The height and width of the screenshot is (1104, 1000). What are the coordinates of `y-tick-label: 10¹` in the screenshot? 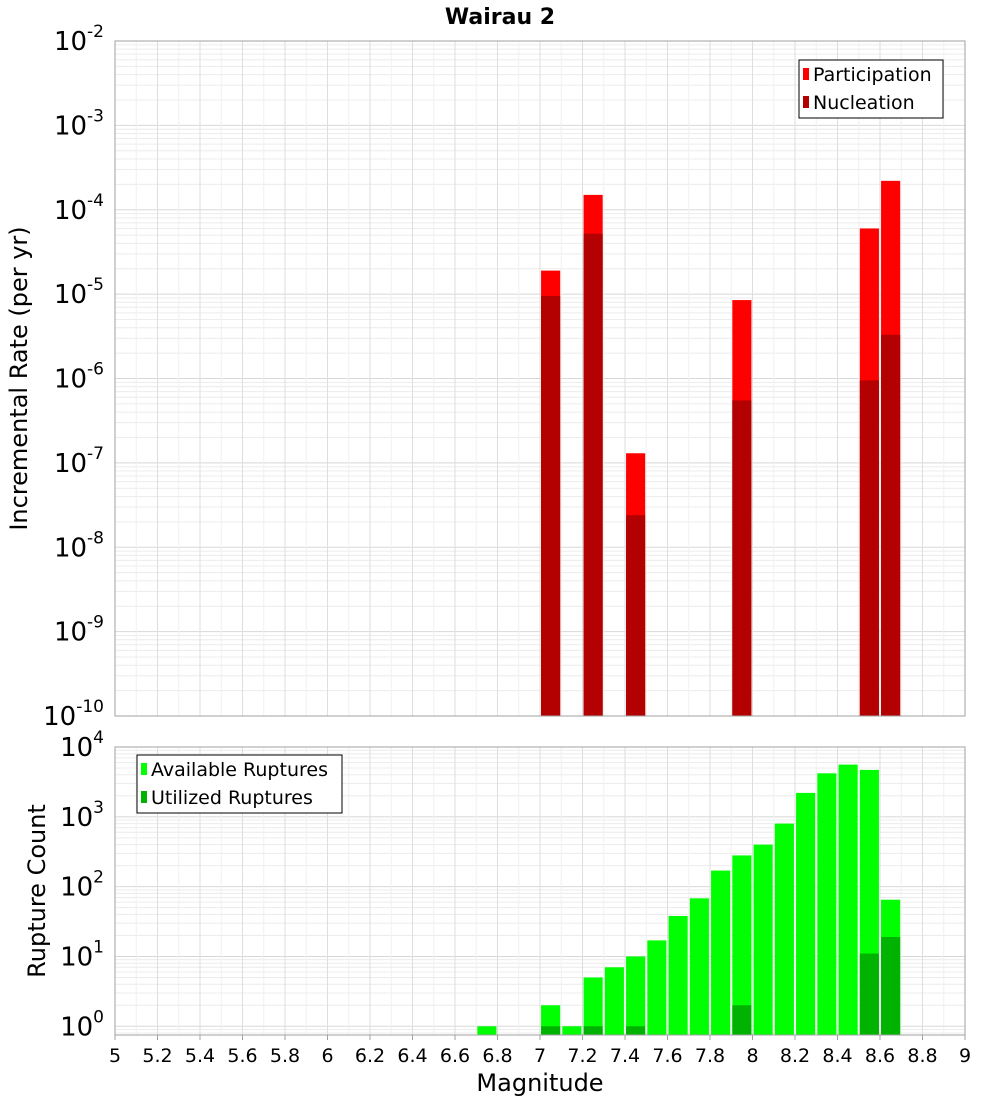 It's located at (82, 954).